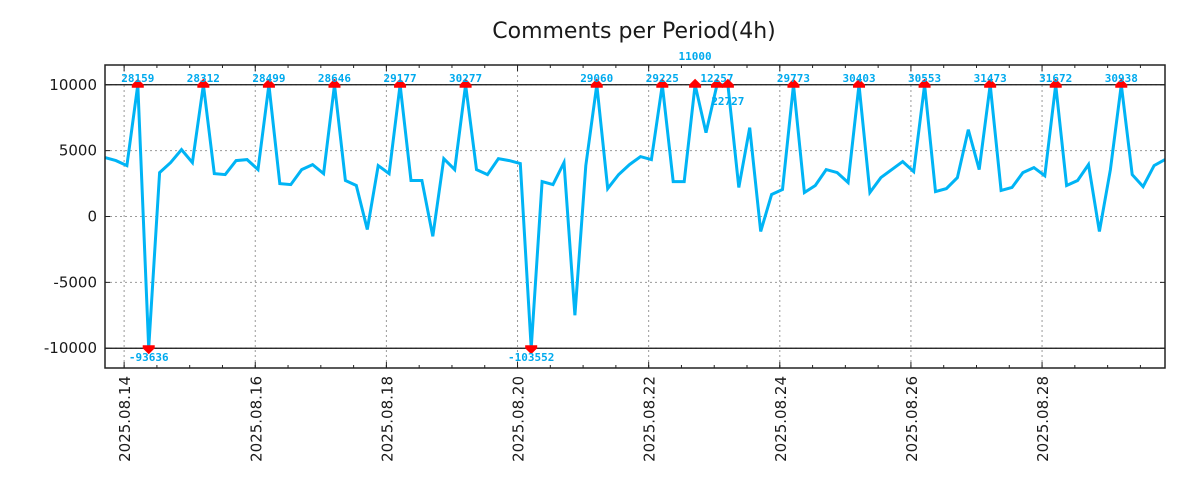 The width and height of the screenshot is (1200, 500). I want to click on data-label: 30553, so click(924, 78).